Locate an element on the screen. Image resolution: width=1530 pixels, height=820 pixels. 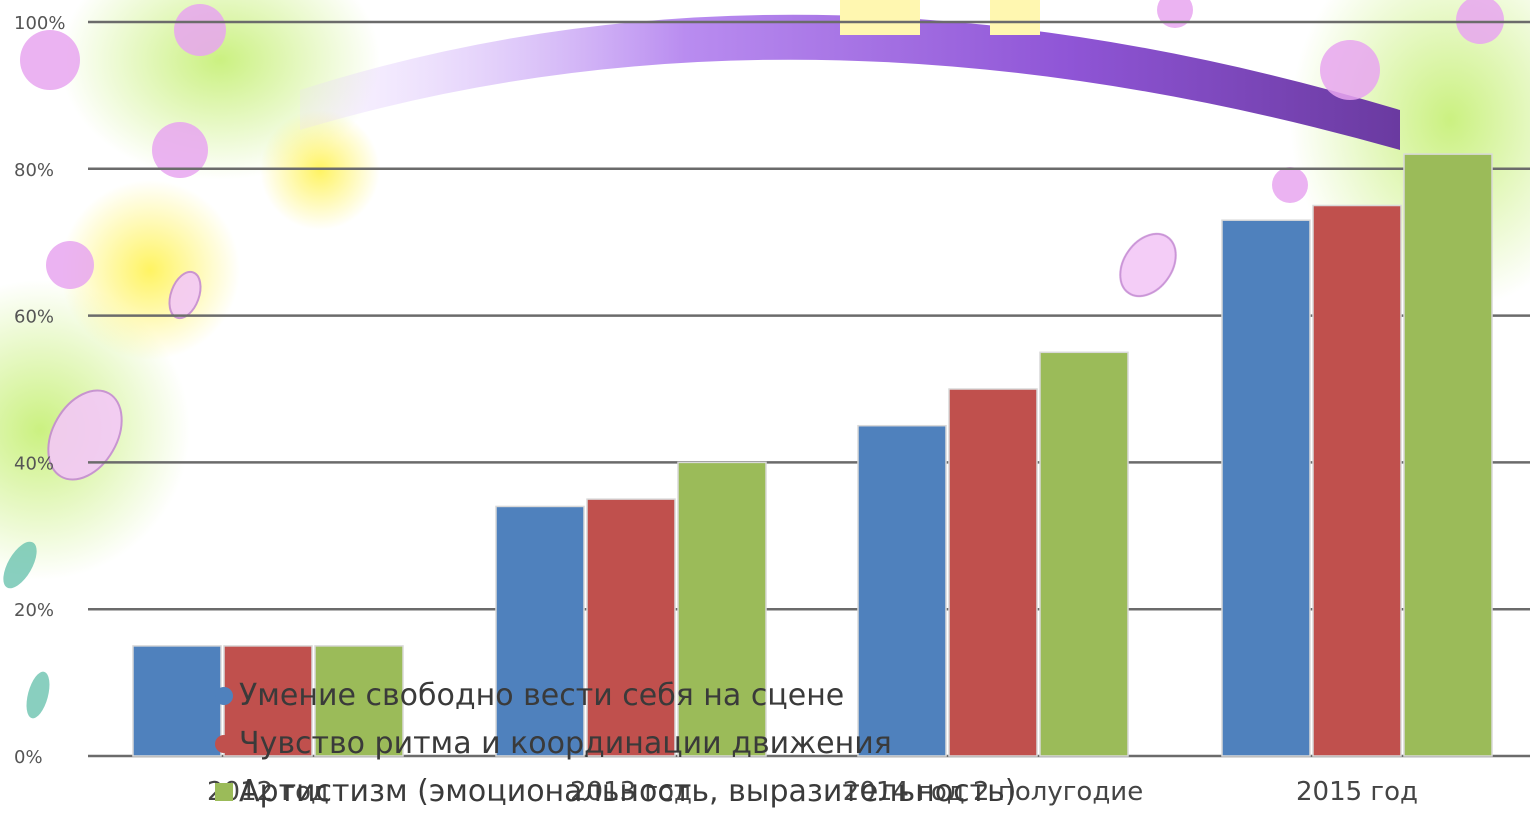
legend-label-1: Чувство ритма и координации движения is located at coordinates (565, 743).